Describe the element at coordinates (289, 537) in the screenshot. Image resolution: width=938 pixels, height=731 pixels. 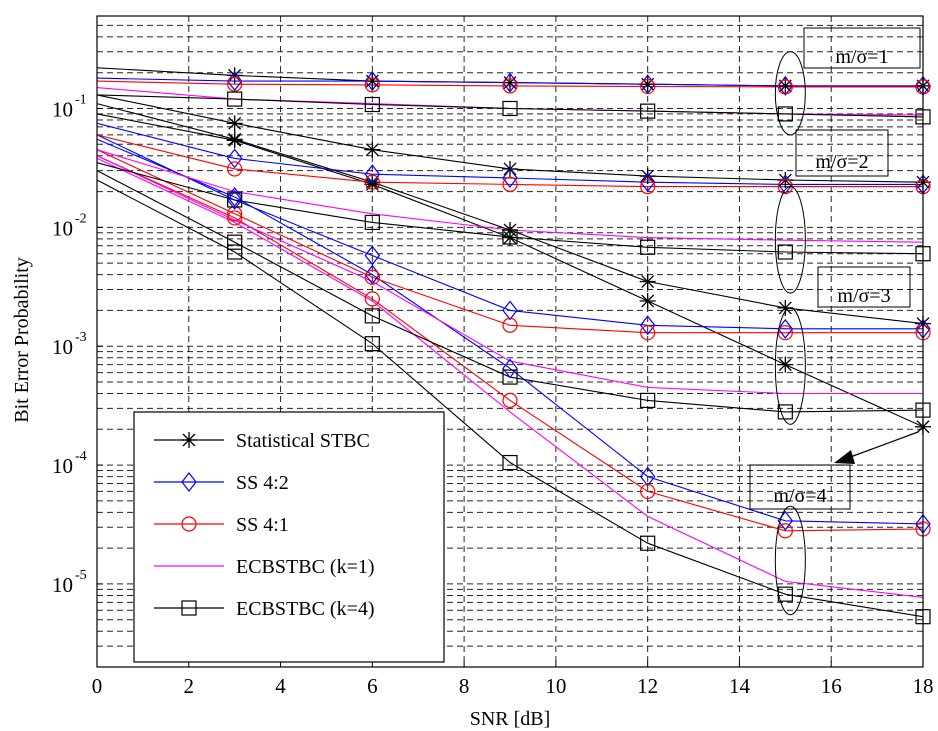
I see `legend-box` at that location.